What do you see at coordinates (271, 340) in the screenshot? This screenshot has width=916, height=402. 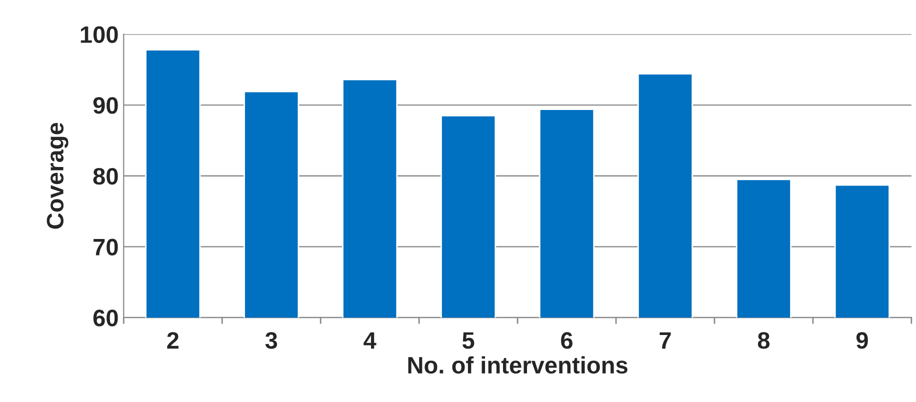 I see `x-tick-label: 3` at bounding box center [271, 340].